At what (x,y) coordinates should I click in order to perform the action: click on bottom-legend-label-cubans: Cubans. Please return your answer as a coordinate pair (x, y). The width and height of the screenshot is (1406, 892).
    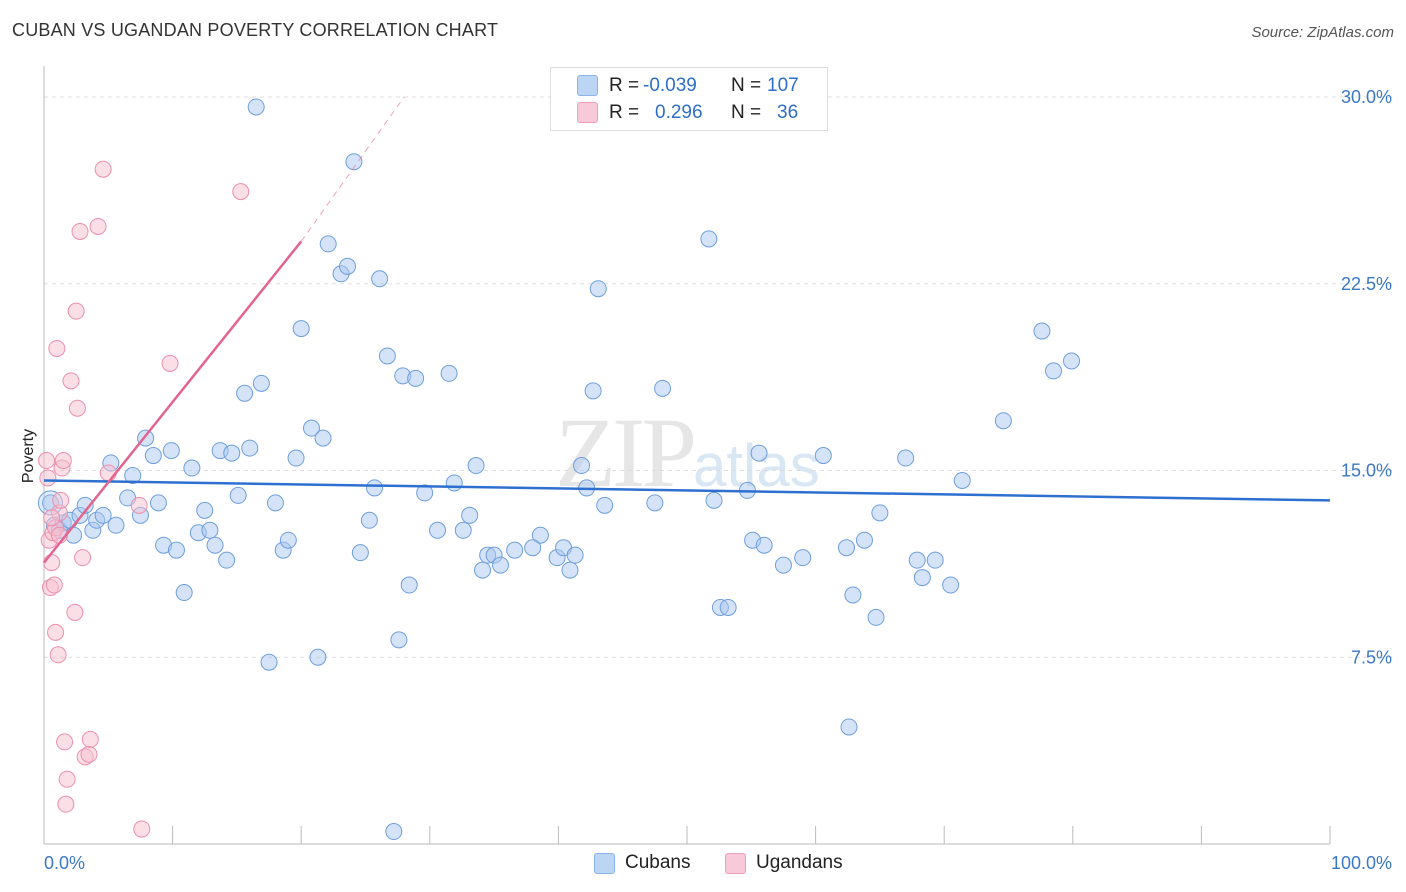
    Looking at the image, I should click on (658, 862).